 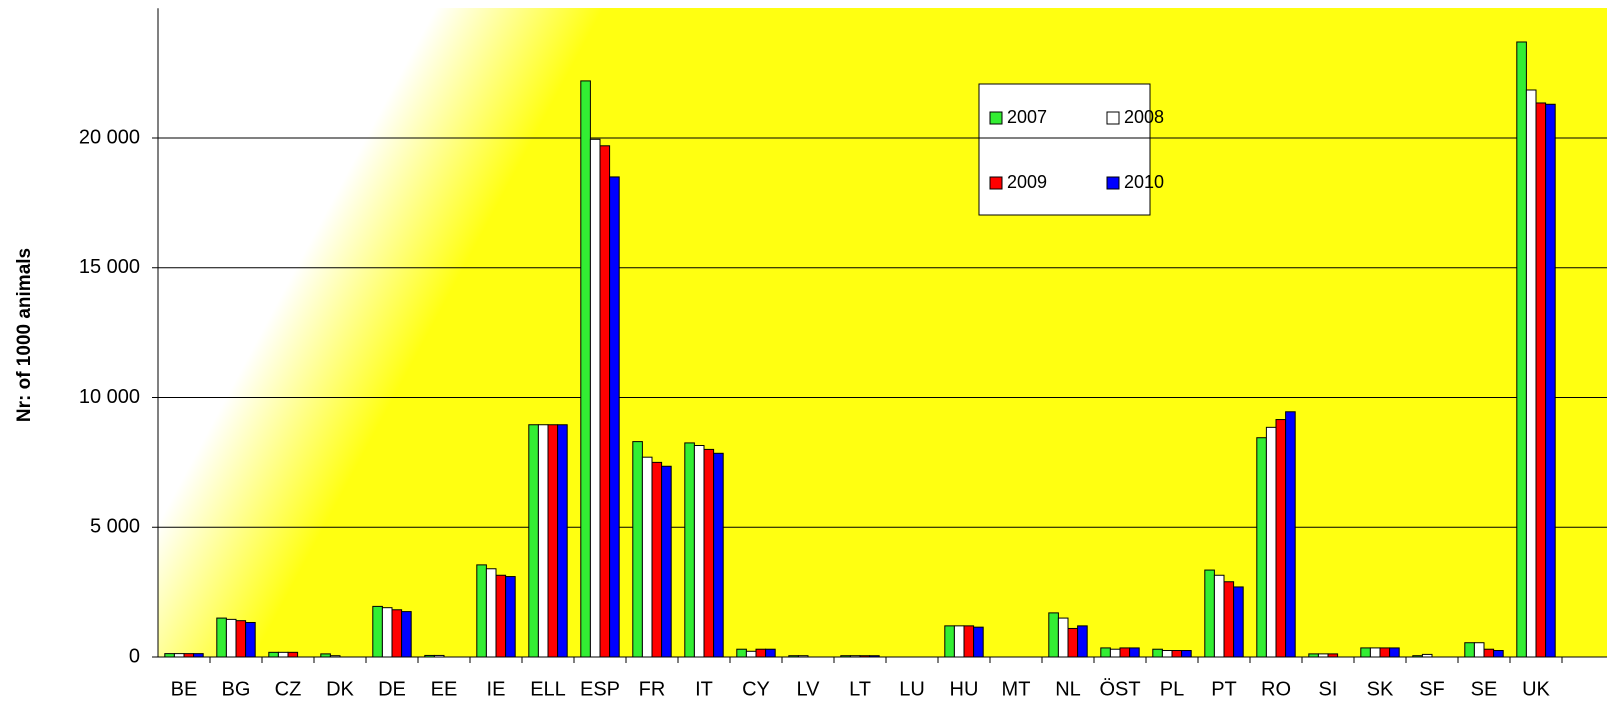 What do you see at coordinates (1536, 689) in the screenshot?
I see `x-tick-label: UK` at bounding box center [1536, 689].